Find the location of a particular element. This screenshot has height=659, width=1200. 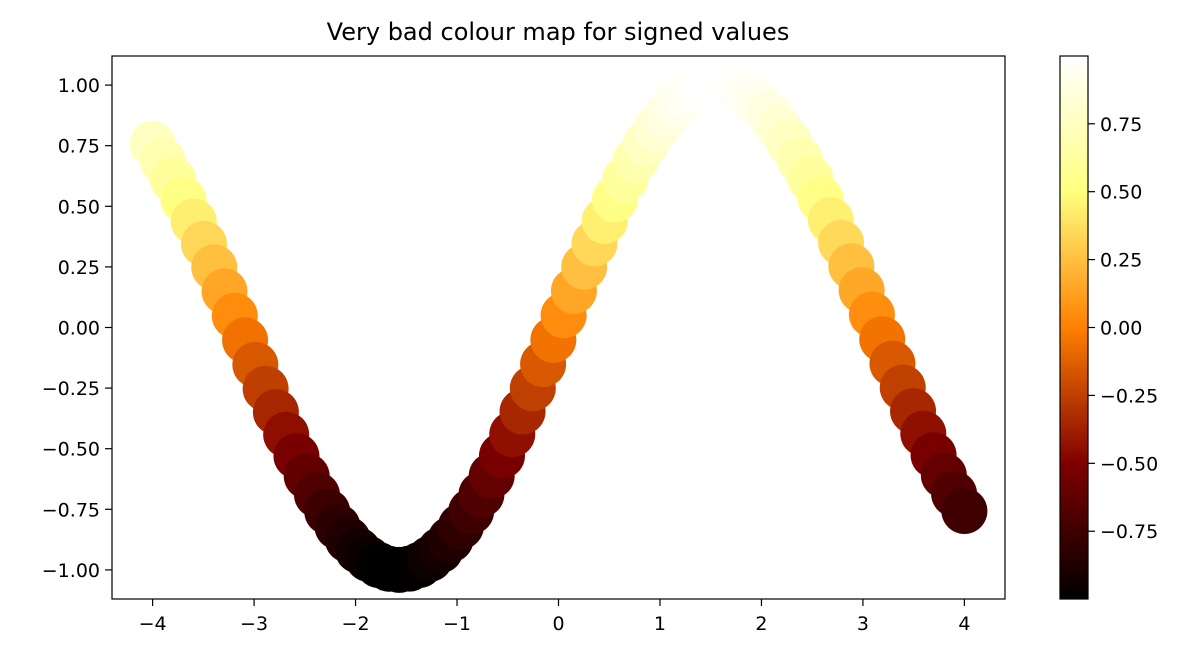

y-tick-label: 0.50 is located at coordinates (79, 207).